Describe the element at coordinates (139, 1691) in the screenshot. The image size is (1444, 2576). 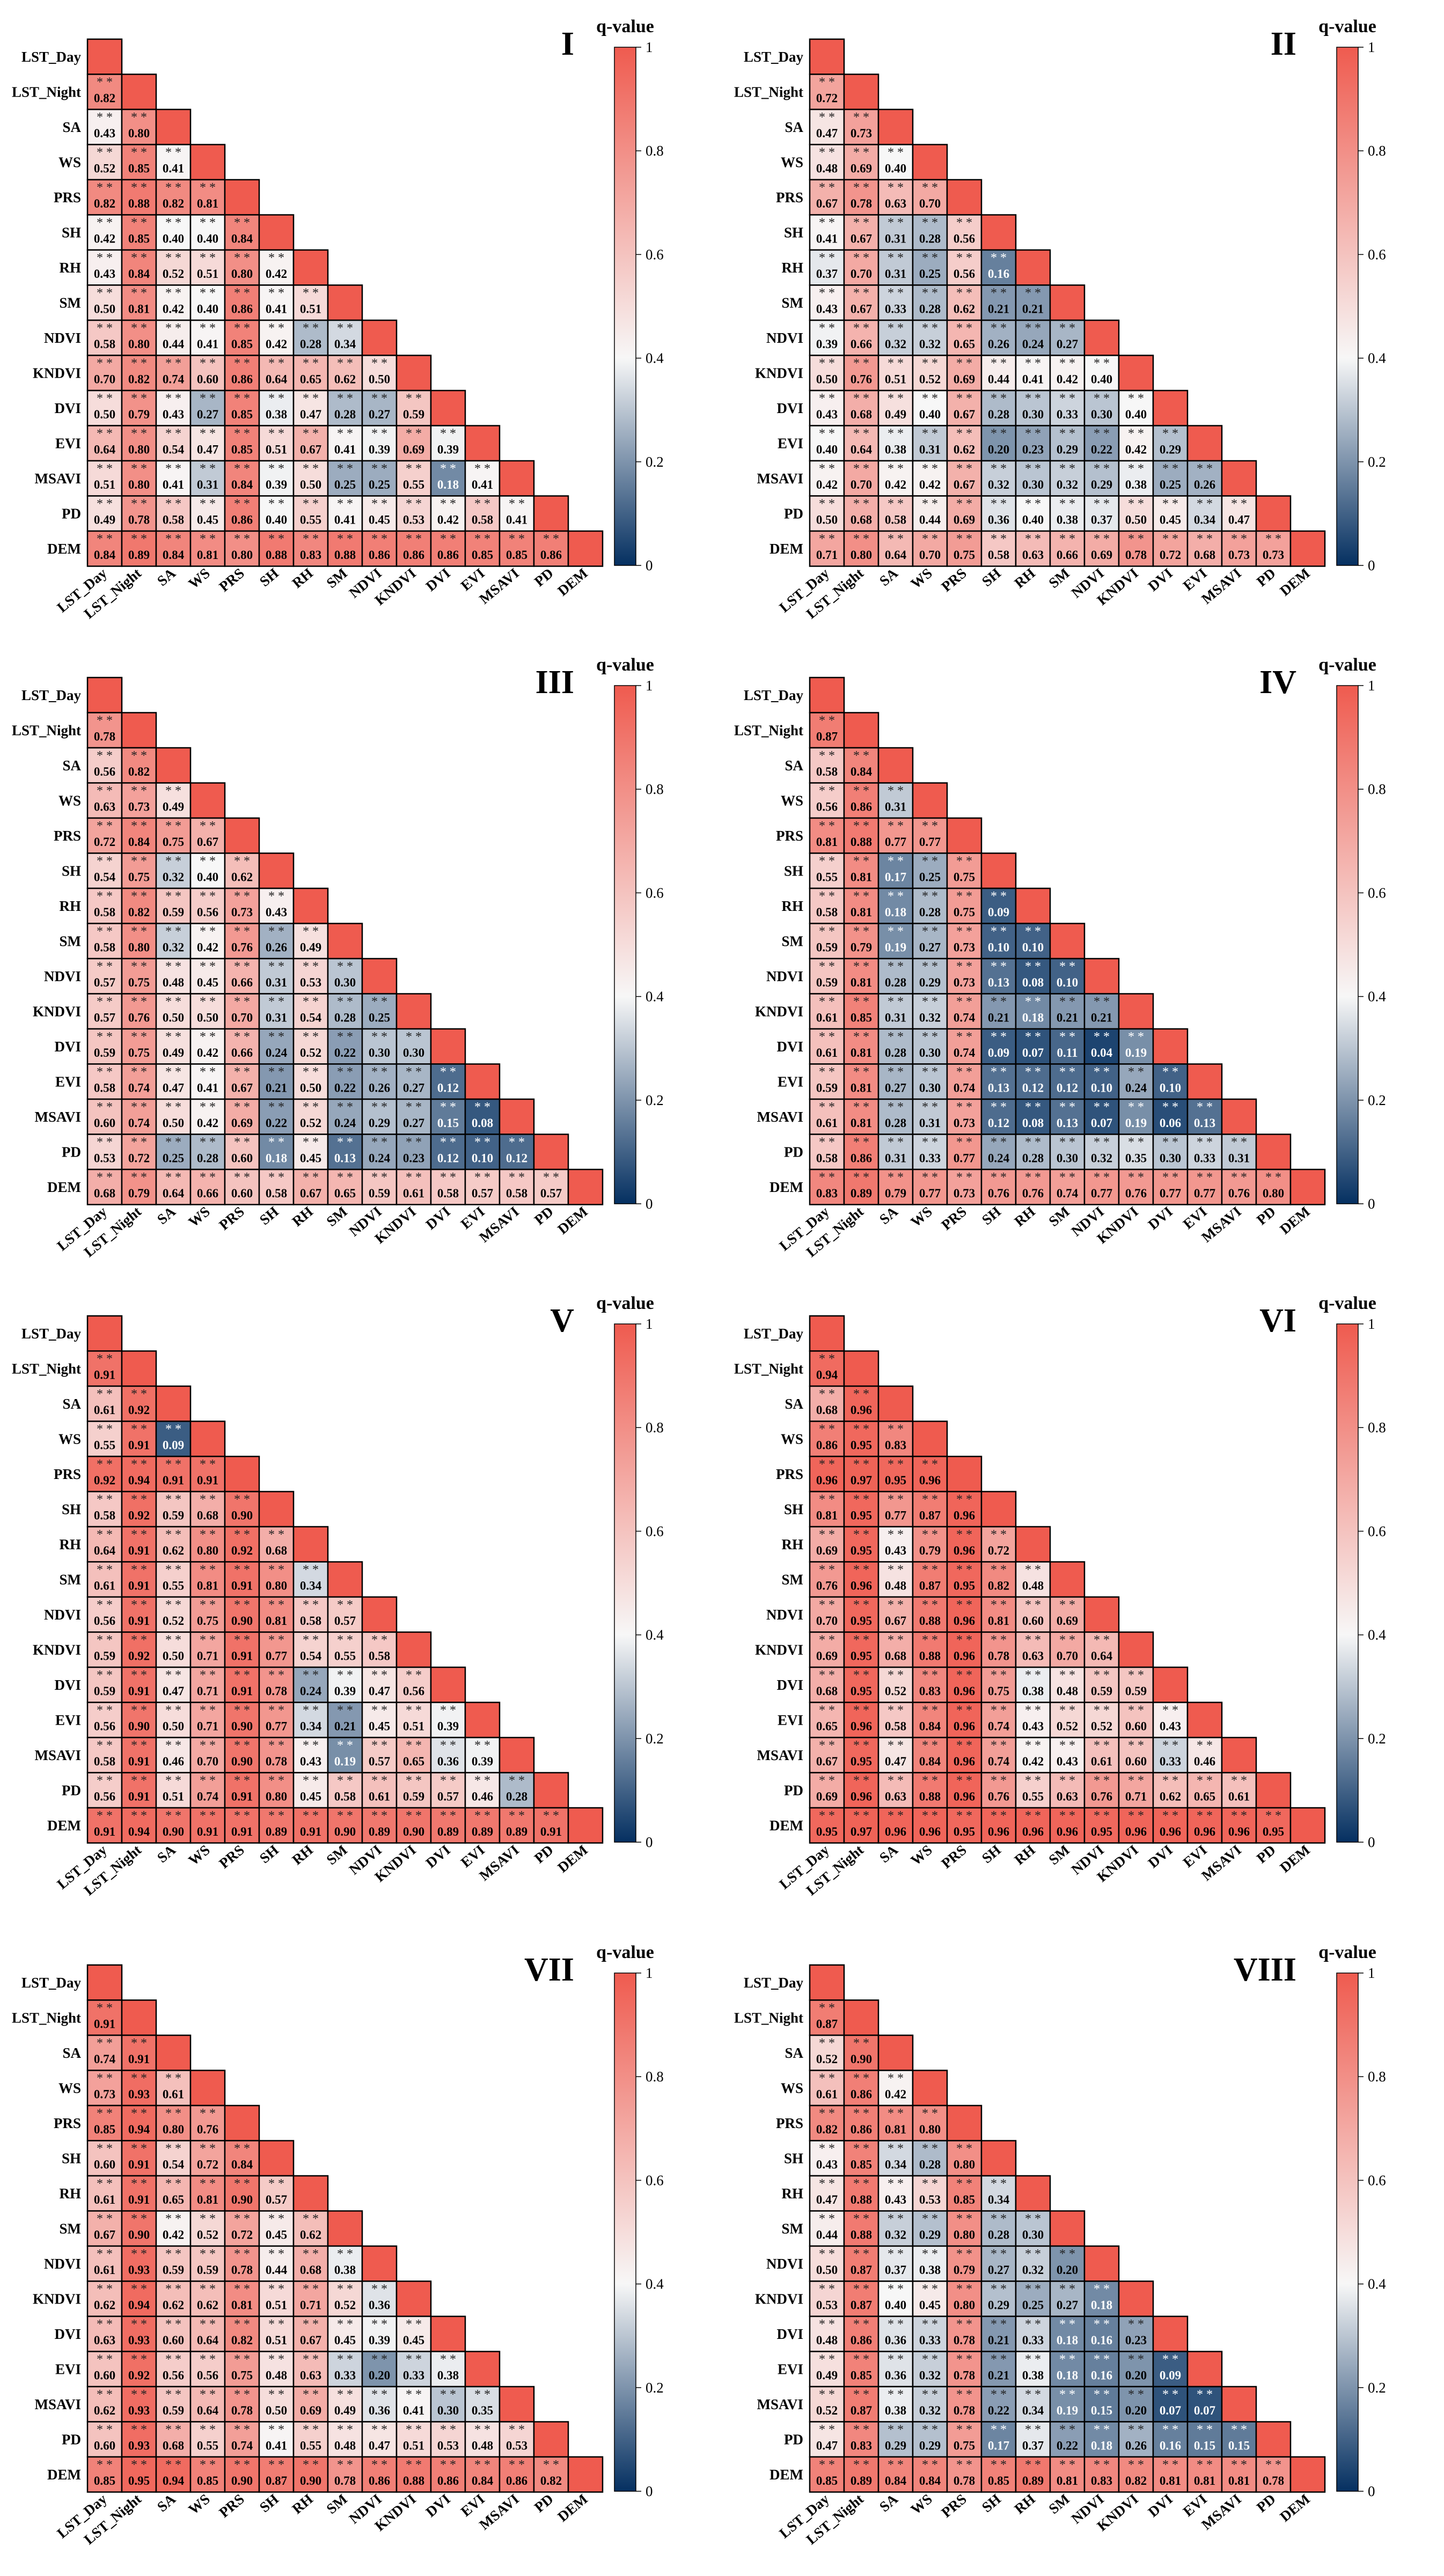
I see `cell-value-label: 0.91` at that location.